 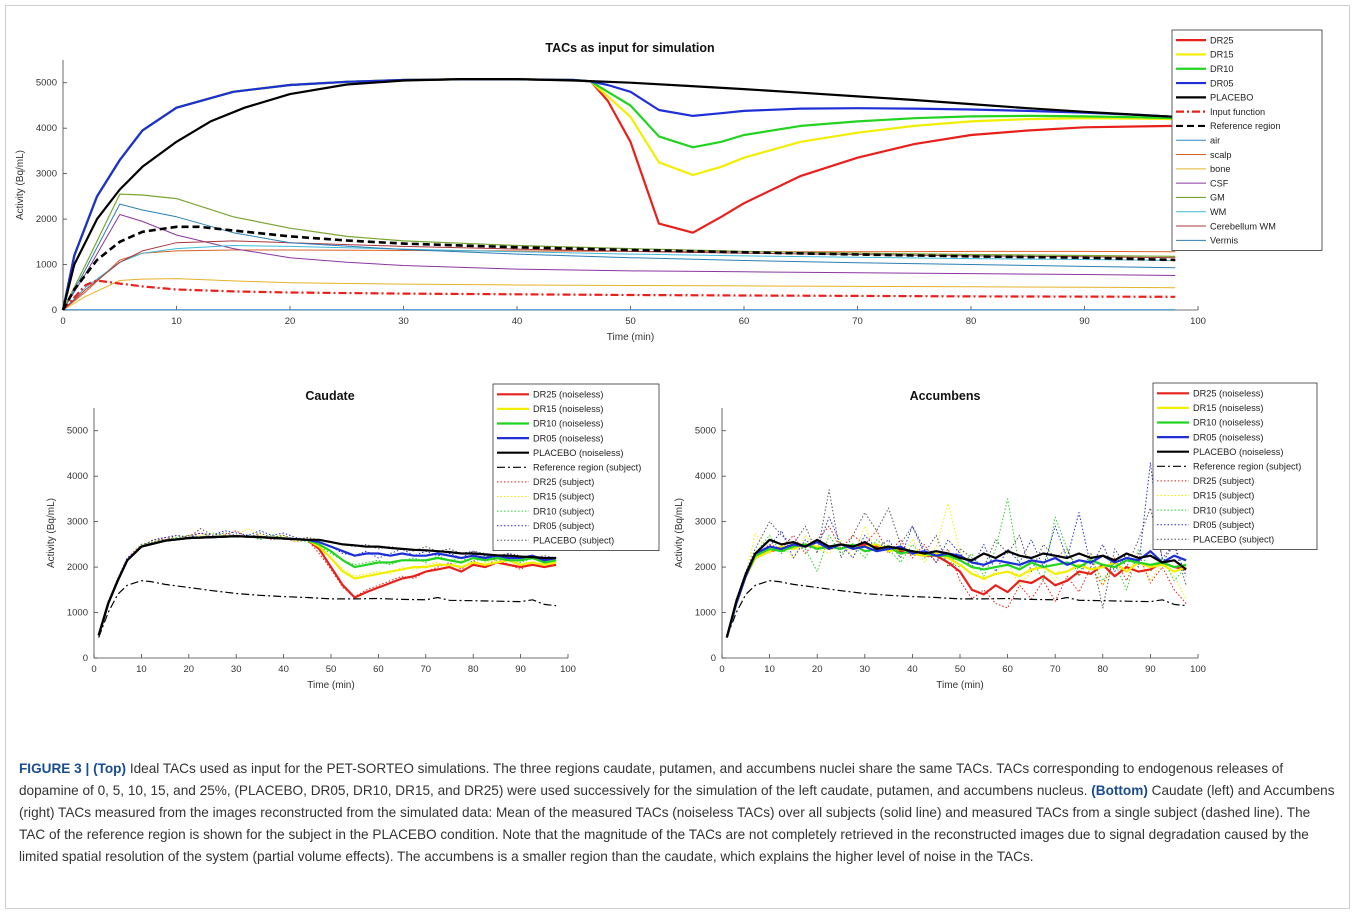 What do you see at coordinates (1243, 226) in the screenshot?
I see `legend-label: Cerebellum WM` at bounding box center [1243, 226].